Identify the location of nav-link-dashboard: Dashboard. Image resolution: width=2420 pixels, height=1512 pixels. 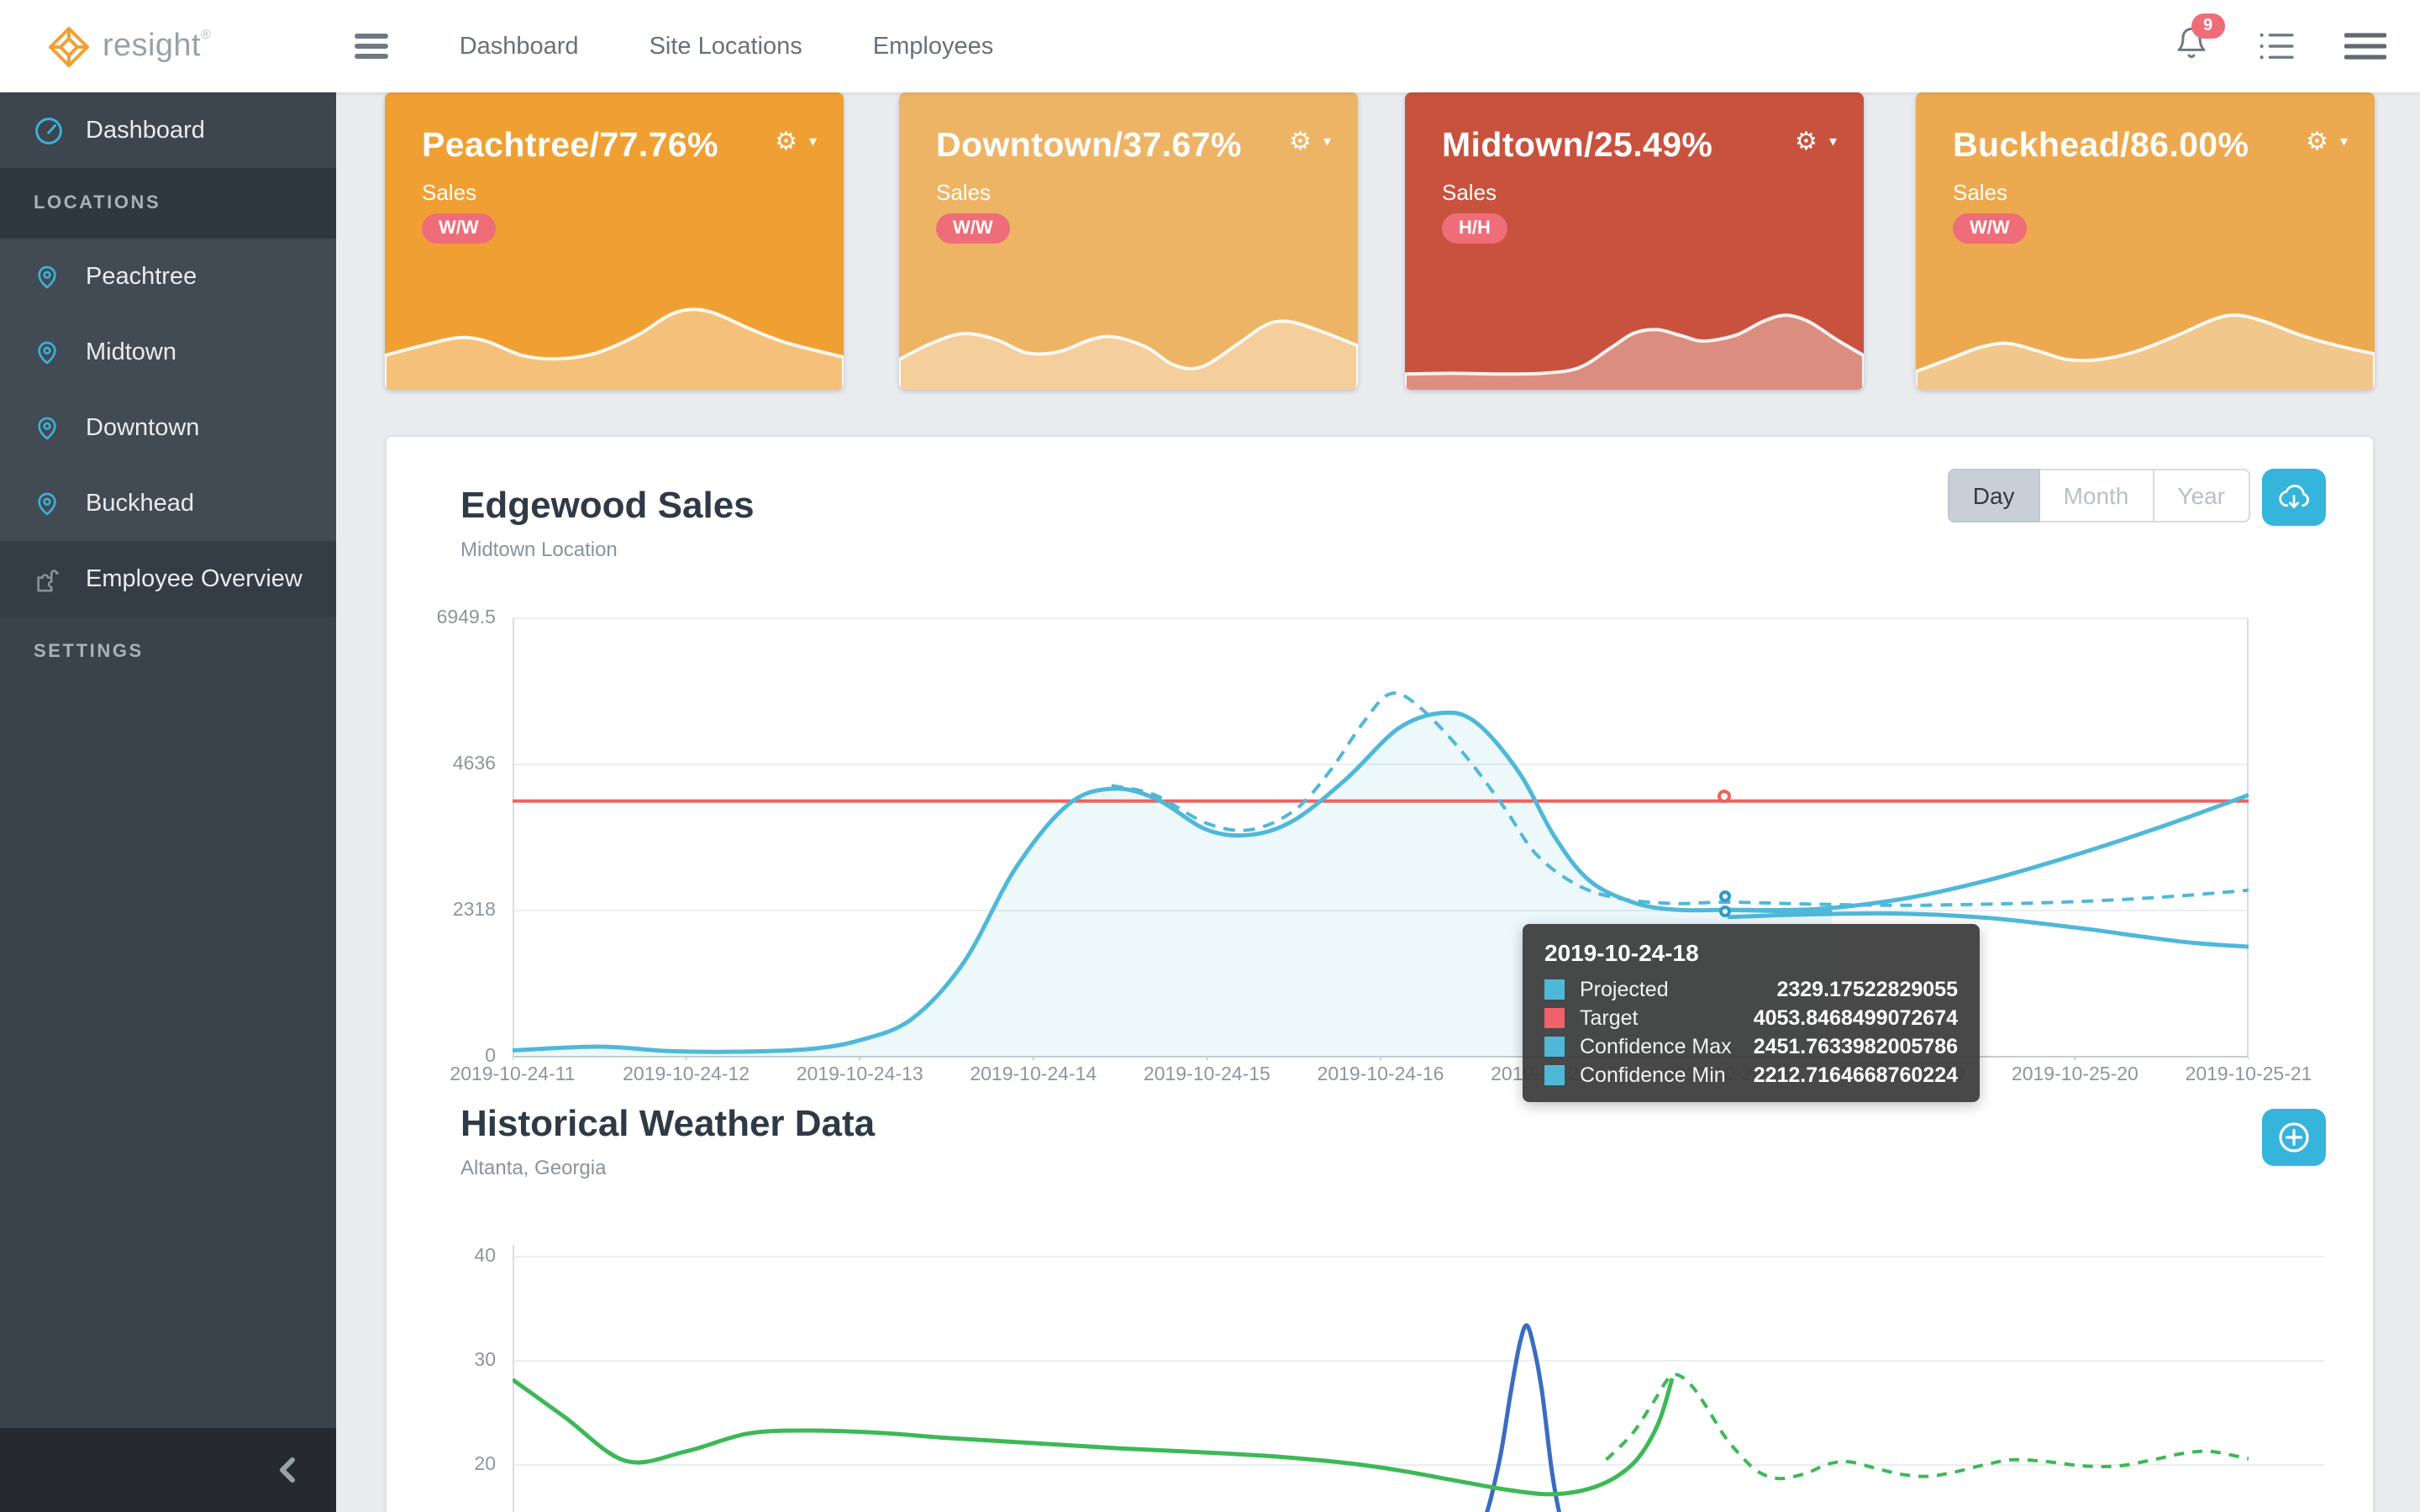
(519, 46).